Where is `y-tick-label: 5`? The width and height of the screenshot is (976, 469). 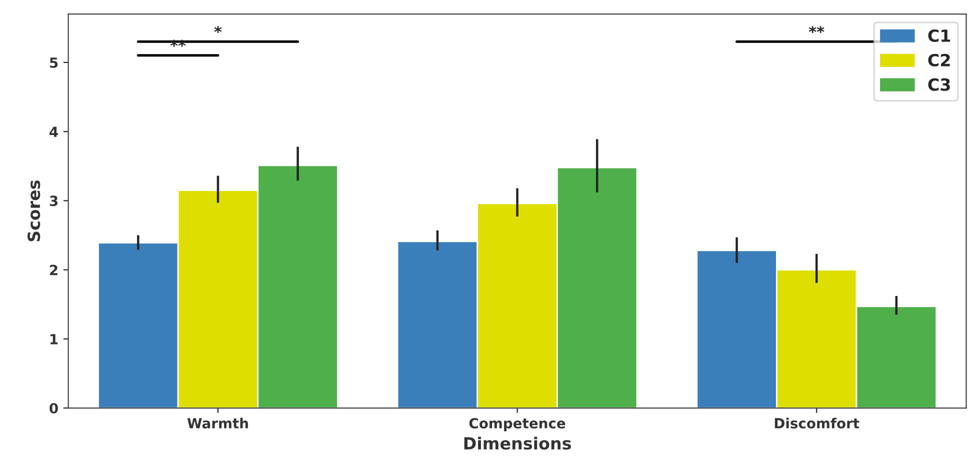 y-tick-label: 5 is located at coordinates (54, 63).